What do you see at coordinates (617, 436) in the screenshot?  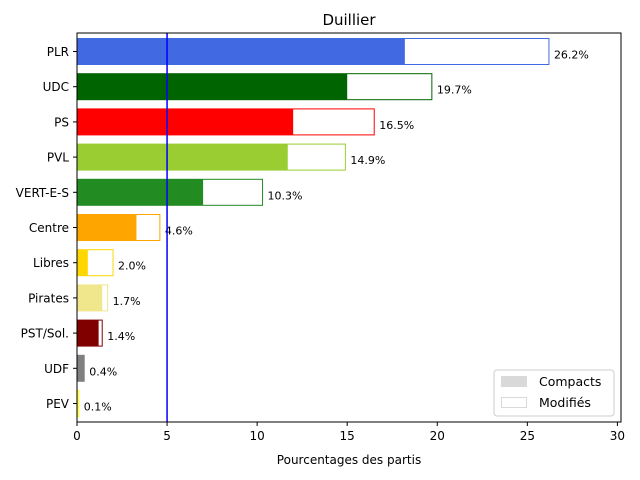 I see `x-tick-label-30: 30` at bounding box center [617, 436].